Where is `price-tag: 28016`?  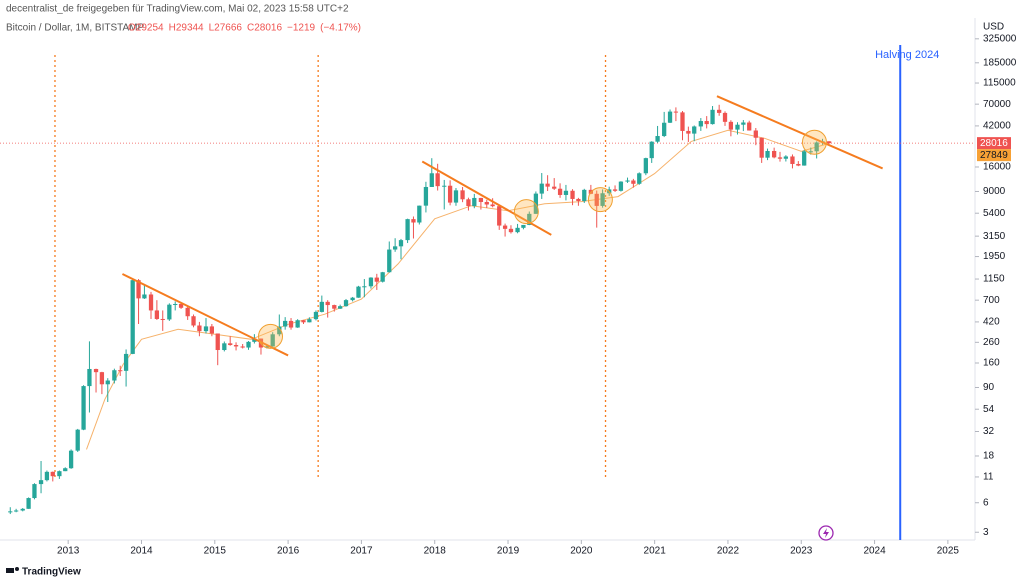 price-tag: 28016 is located at coordinates (994, 143).